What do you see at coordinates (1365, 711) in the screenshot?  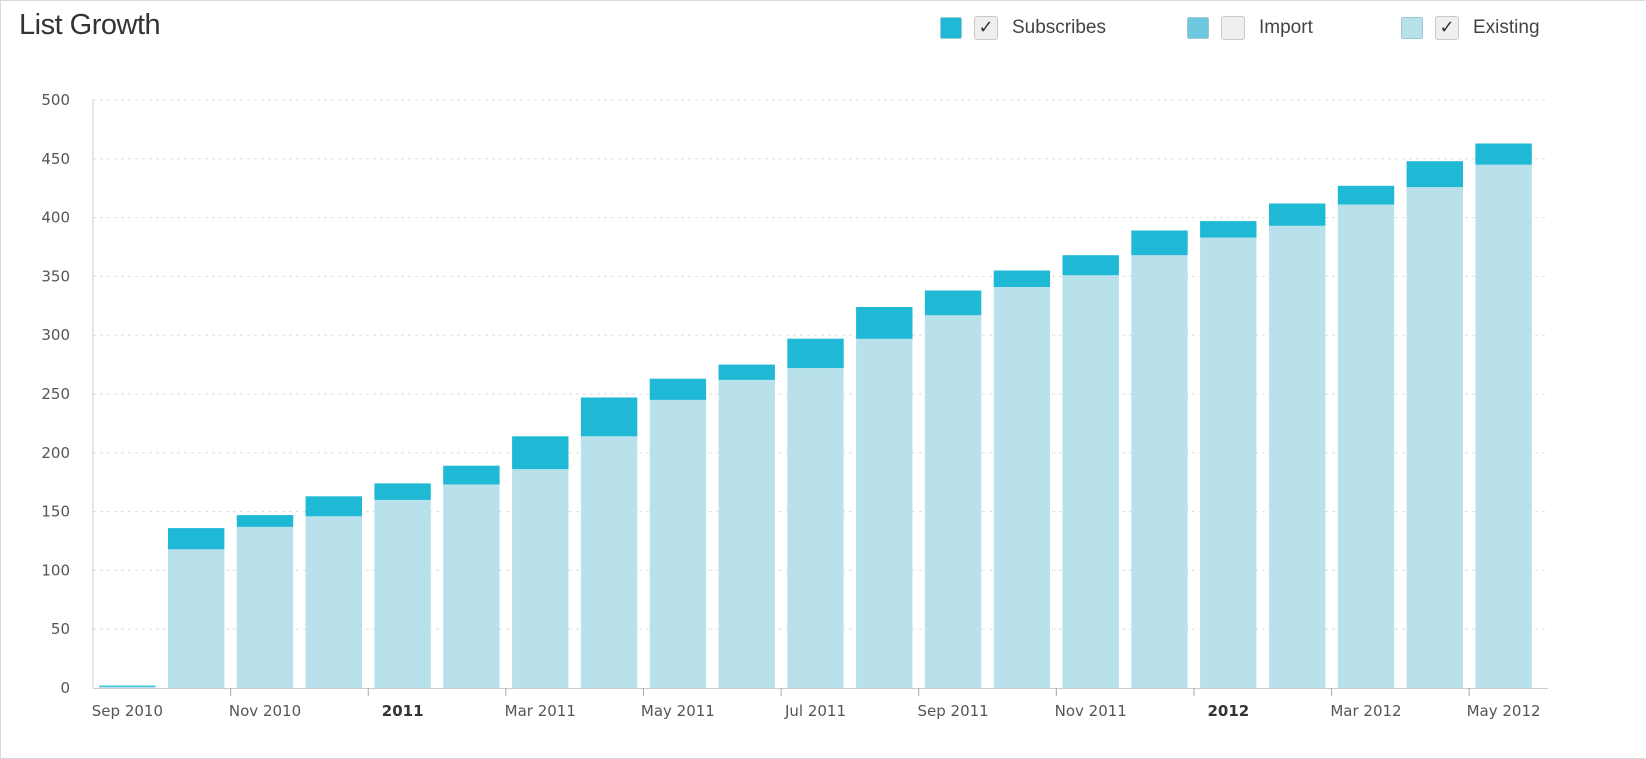 I see `x-tick-label-18: Mar 2012` at bounding box center [1365, 711].